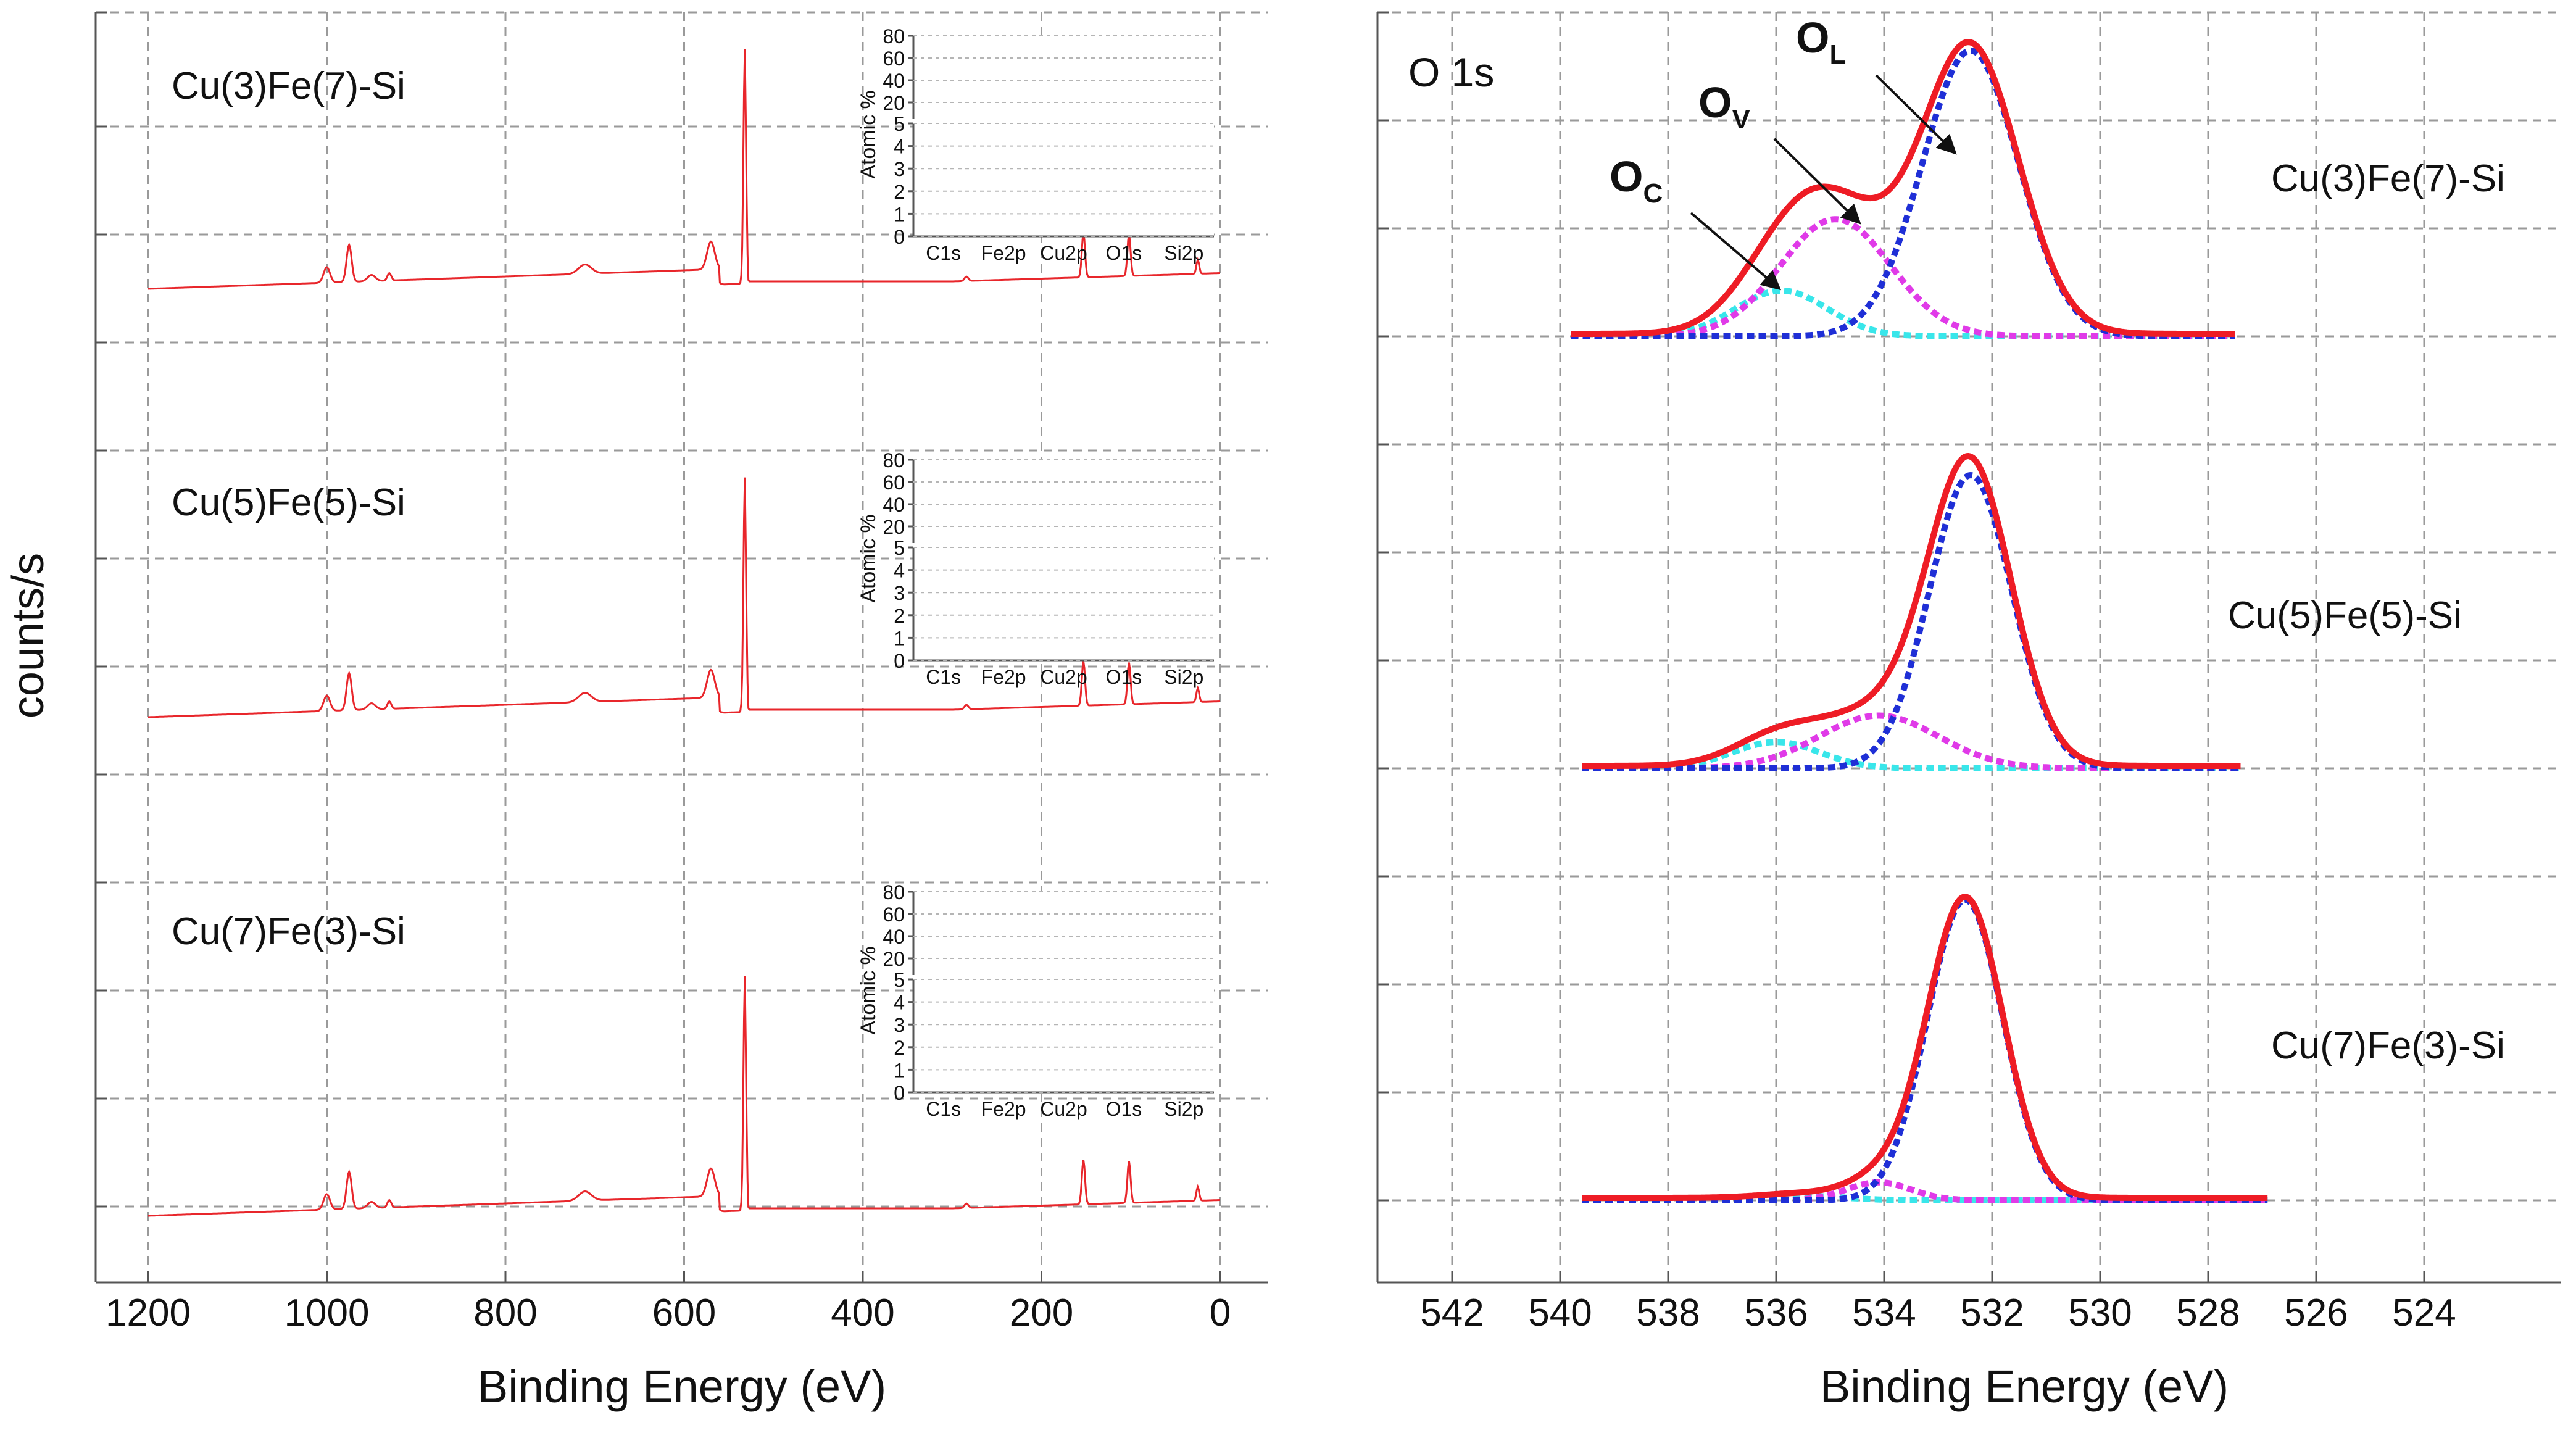 Image resolution: width=2576 pixels, height=1433 pixels. What do you see at coordinates (682, 1387) in the screenshot?
I see `survey-x-axis-label: Binding Energy (eV)` at bounding box center [682, 1387].